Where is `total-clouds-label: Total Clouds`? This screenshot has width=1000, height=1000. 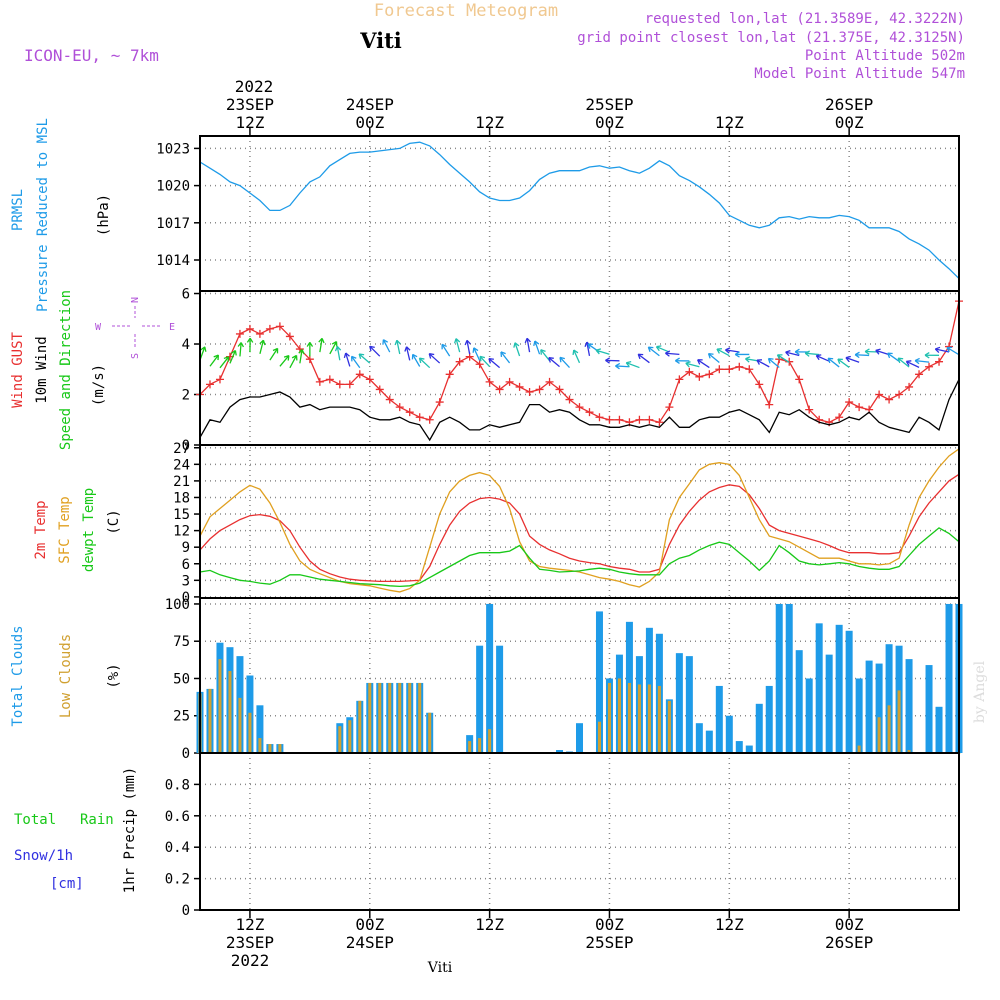 total-clouds-label: Total Clouds is located at coordinates (18, 675).